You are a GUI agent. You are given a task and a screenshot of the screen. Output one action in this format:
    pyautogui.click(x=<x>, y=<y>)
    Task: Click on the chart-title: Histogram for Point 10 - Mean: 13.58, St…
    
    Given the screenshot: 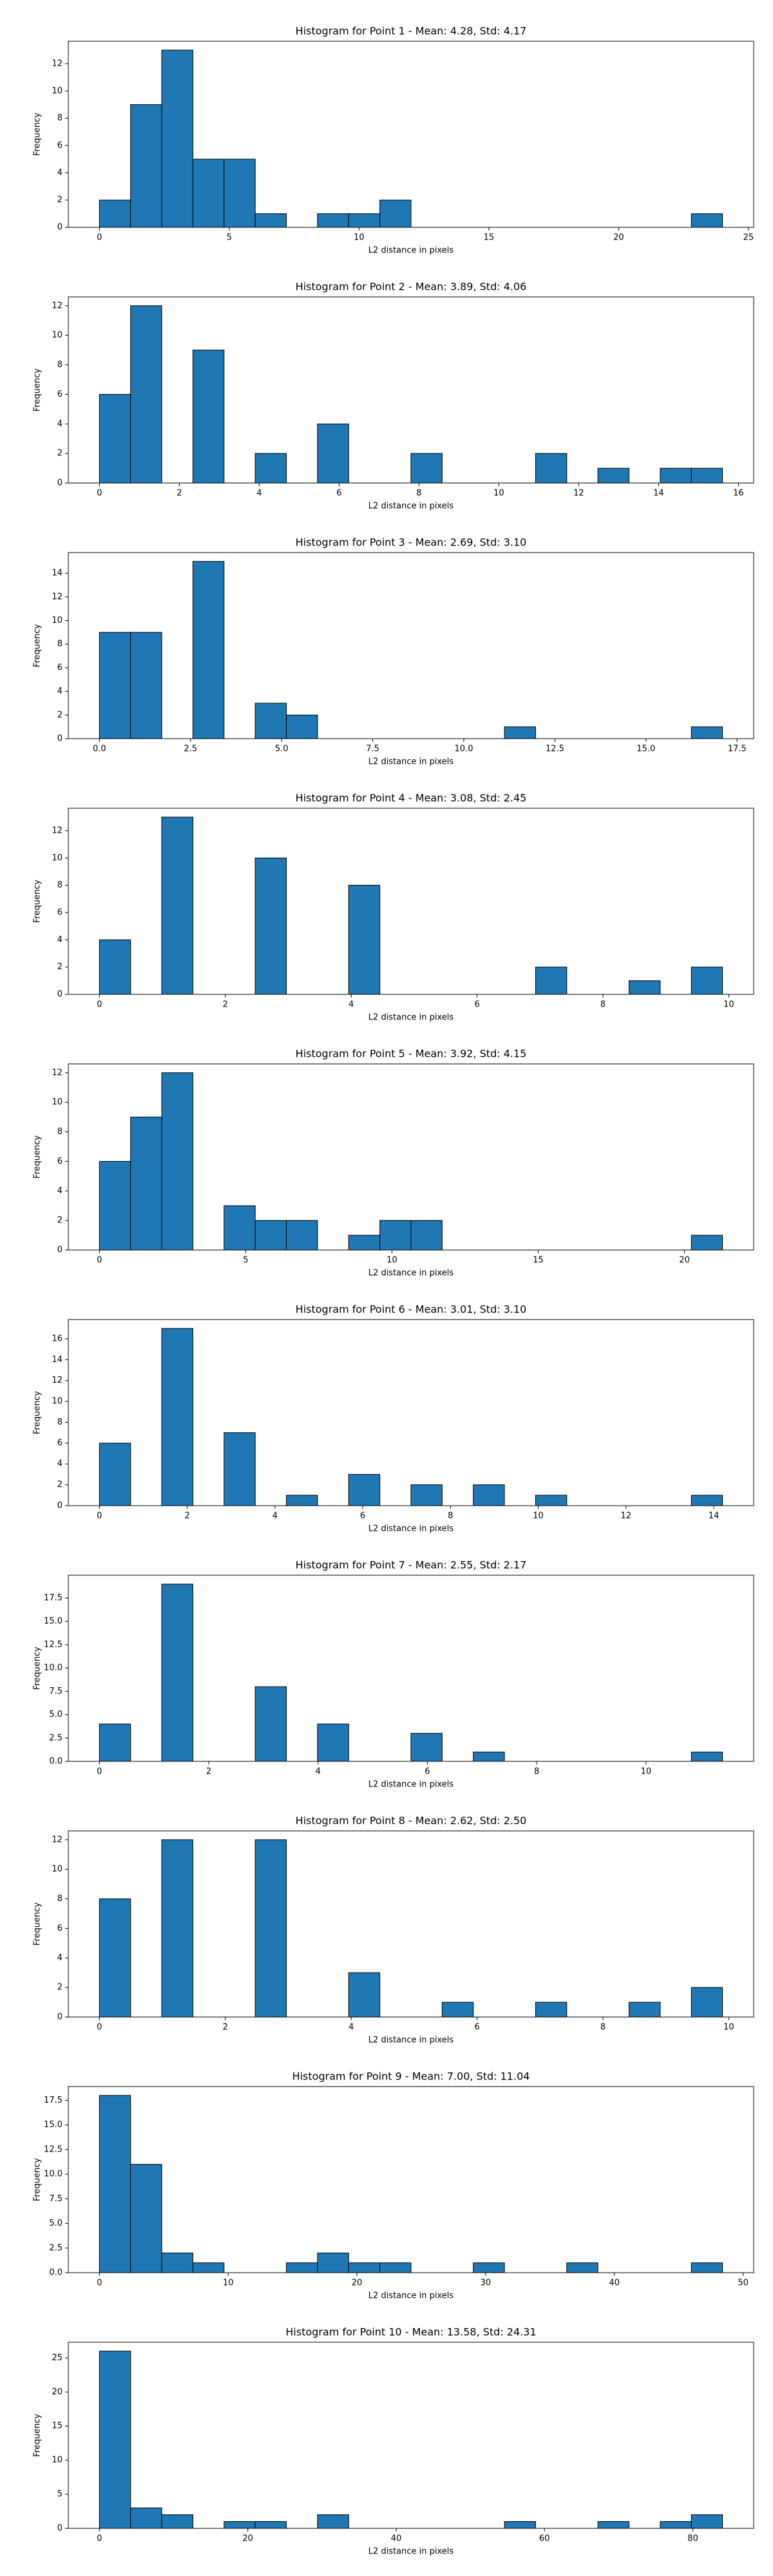 What is the action you would take?
    pyautogui.click(x=410, y=2332)
    